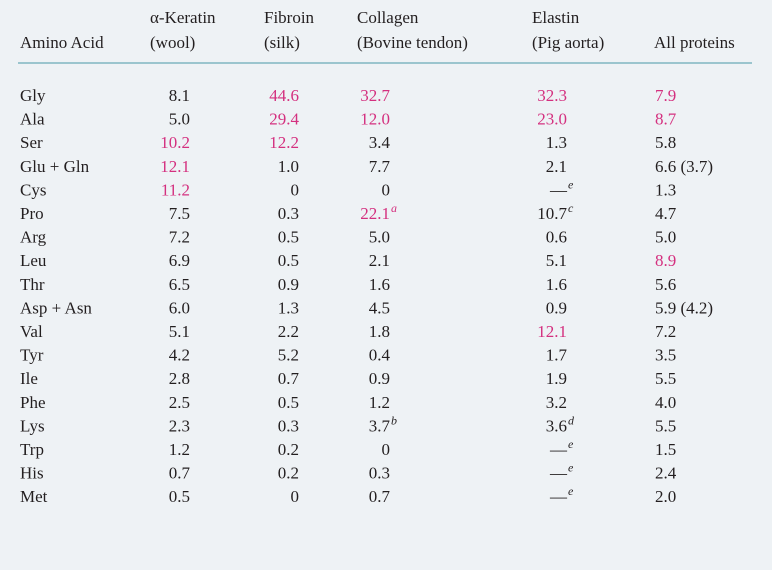 This screenshot has height=570, width=772. Describe the element at coordinates (552, 119) in the screenshot. I see `cell: 23.0` at that location.